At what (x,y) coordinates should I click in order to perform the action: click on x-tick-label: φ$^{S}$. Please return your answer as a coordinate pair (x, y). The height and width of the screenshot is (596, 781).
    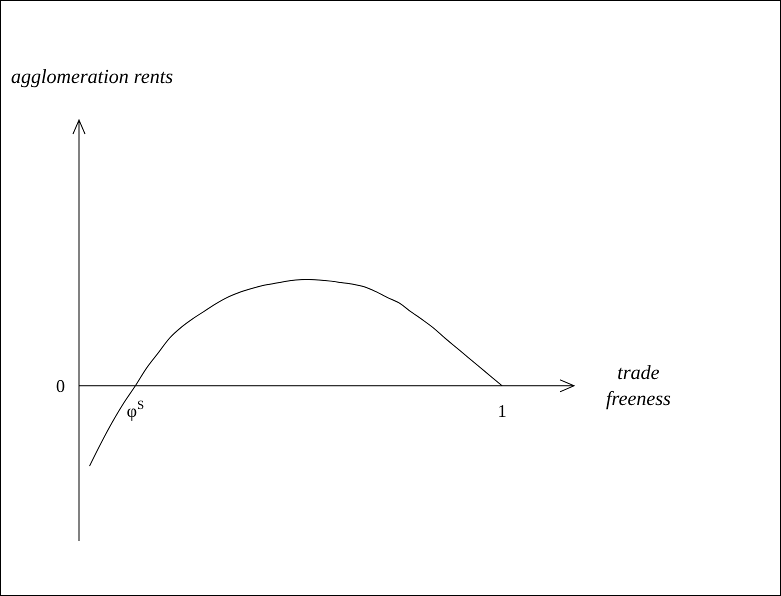
    Looking at the image, I should click on (135, 409).